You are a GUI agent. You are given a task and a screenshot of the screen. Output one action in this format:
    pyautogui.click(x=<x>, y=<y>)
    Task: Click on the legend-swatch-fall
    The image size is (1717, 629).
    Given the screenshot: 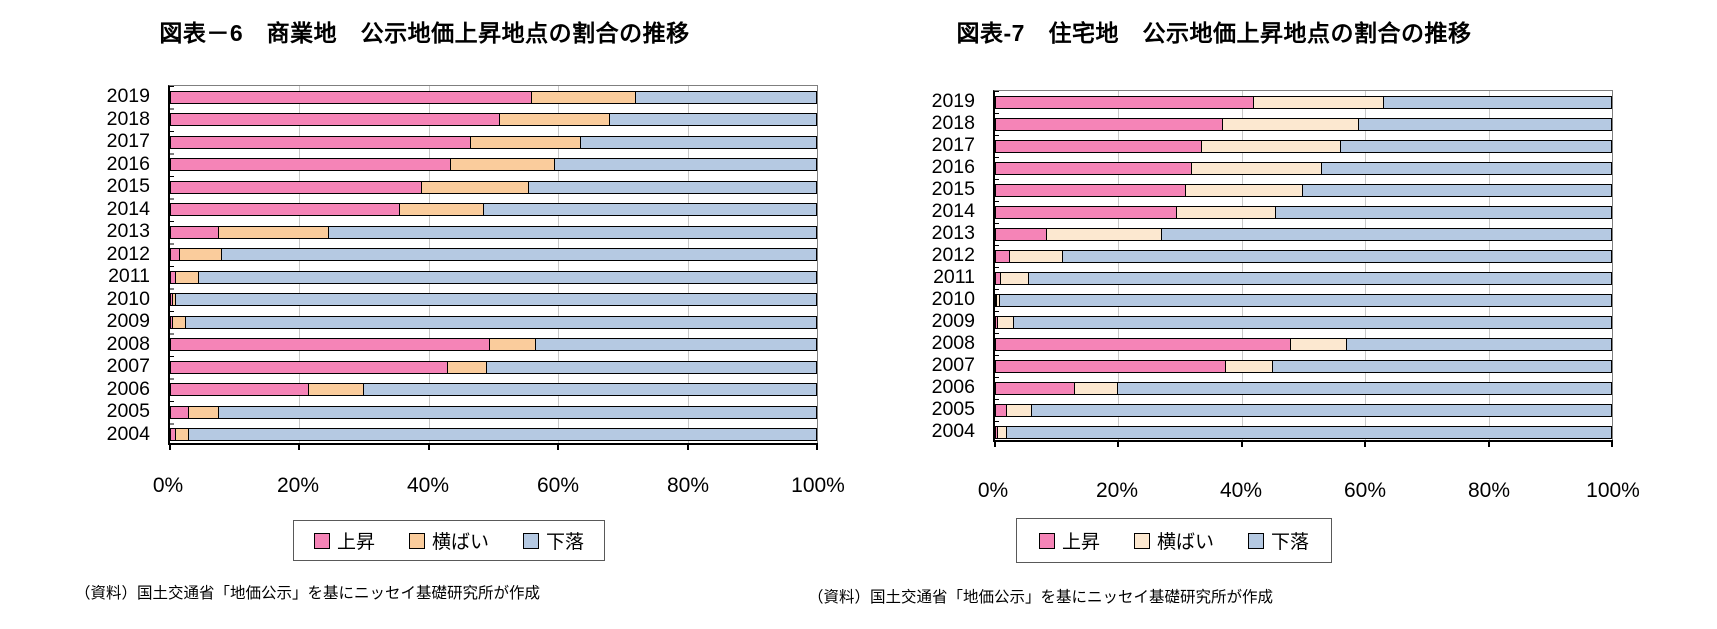 What is the action you would take?
    pyautogui.click(x=1256, y=540)
    